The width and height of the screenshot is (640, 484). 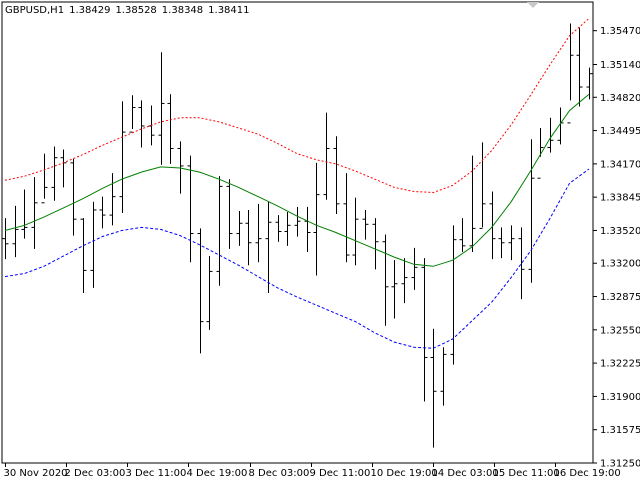 I want to click on chart-shift-marker-icon, so click(x=533, y=5).